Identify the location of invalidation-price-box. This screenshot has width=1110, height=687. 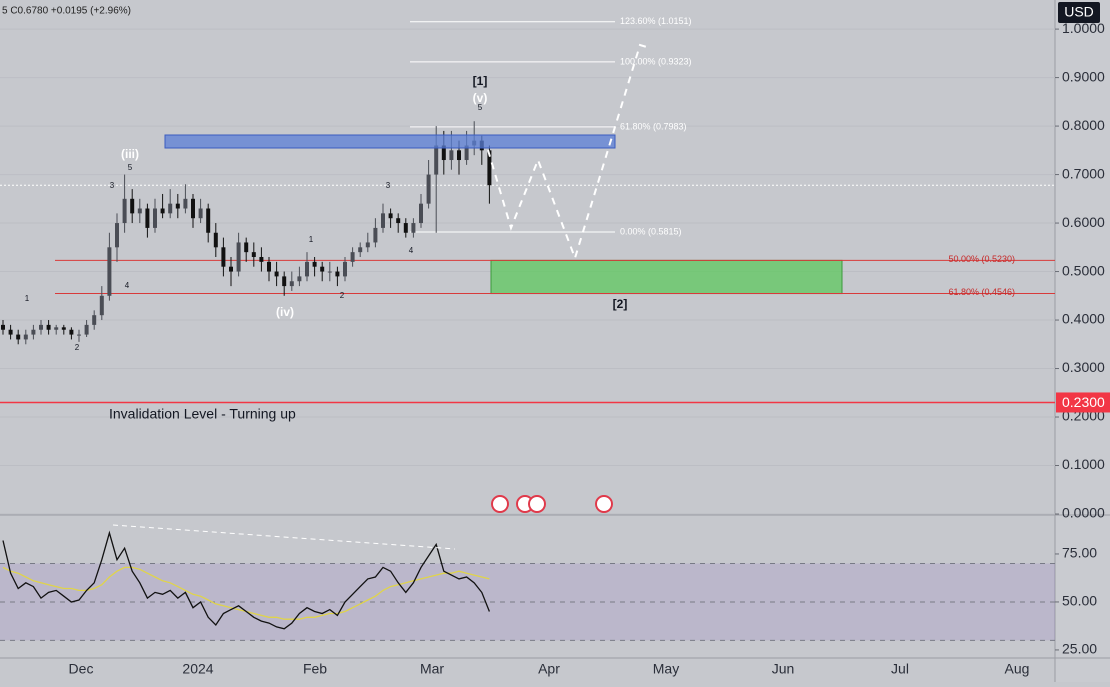
(1083, 402).